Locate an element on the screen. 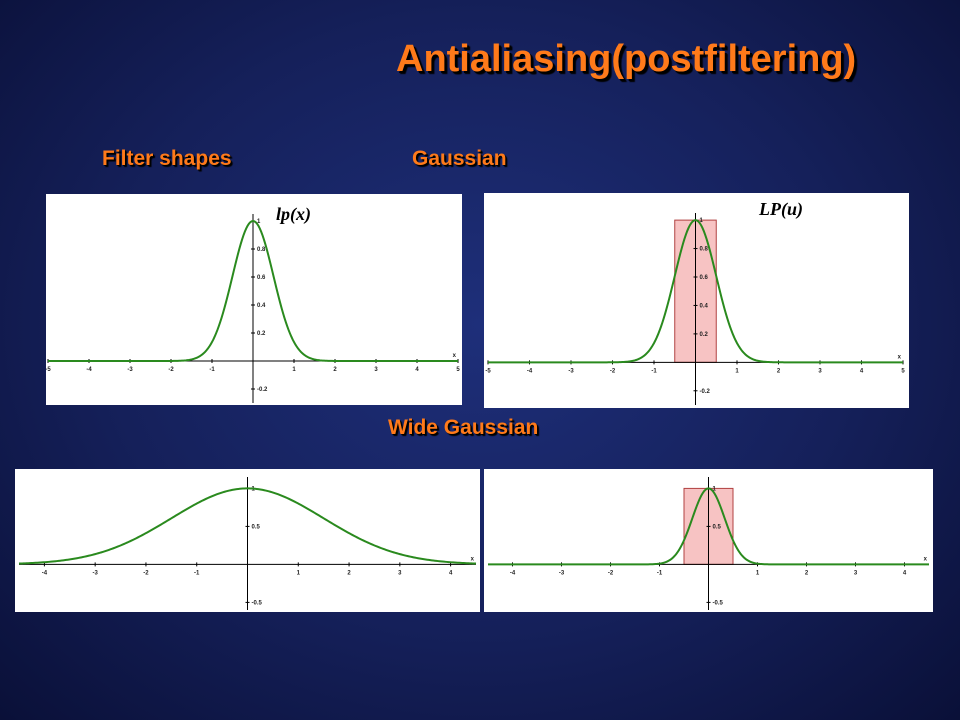 Image resolution: width=960 pixels, height=720 pixels. wide-gaussian-spatial-chart: -4 -3 -2 -1 1 2 3 4x-0.50.51 is located at coordinates (247, 543).